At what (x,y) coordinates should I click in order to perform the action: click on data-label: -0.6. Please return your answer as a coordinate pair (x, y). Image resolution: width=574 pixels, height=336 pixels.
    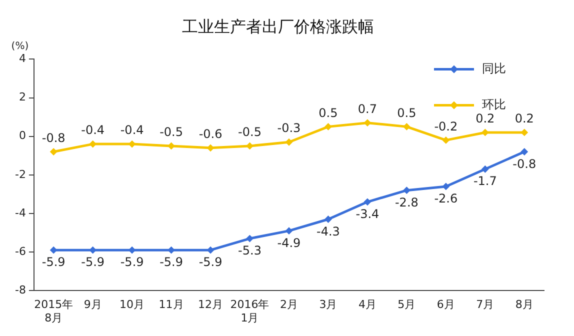
    Looking at the image, I should click on (210, 134).